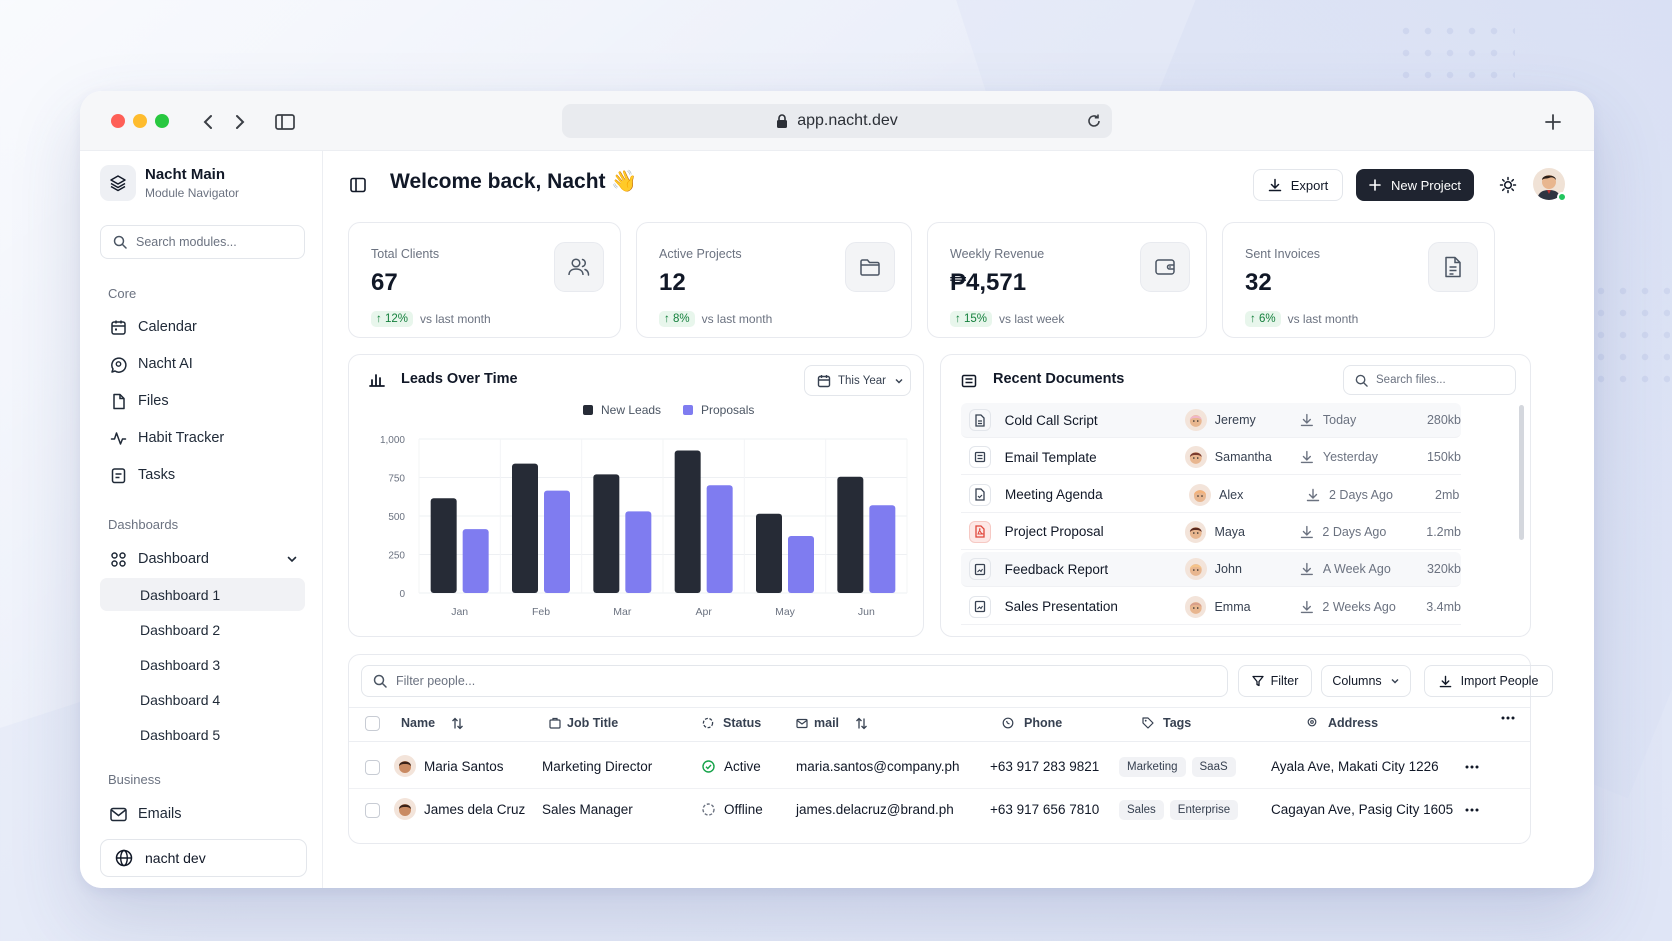 This screenshot has height=941, width=1672. I want to click on column-header-label: Job Title, so click(593, 723).